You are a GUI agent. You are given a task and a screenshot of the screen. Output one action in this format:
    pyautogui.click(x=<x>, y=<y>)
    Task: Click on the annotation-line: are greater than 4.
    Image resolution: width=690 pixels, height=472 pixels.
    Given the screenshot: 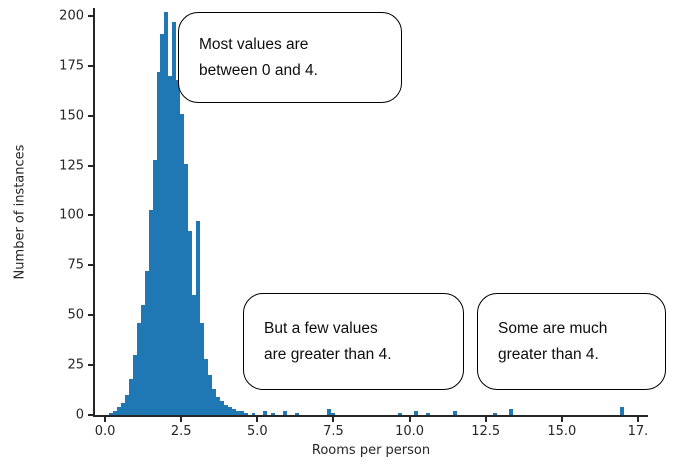 What is the action you would take?
    pyautogui.click(x=328, y=354)
    